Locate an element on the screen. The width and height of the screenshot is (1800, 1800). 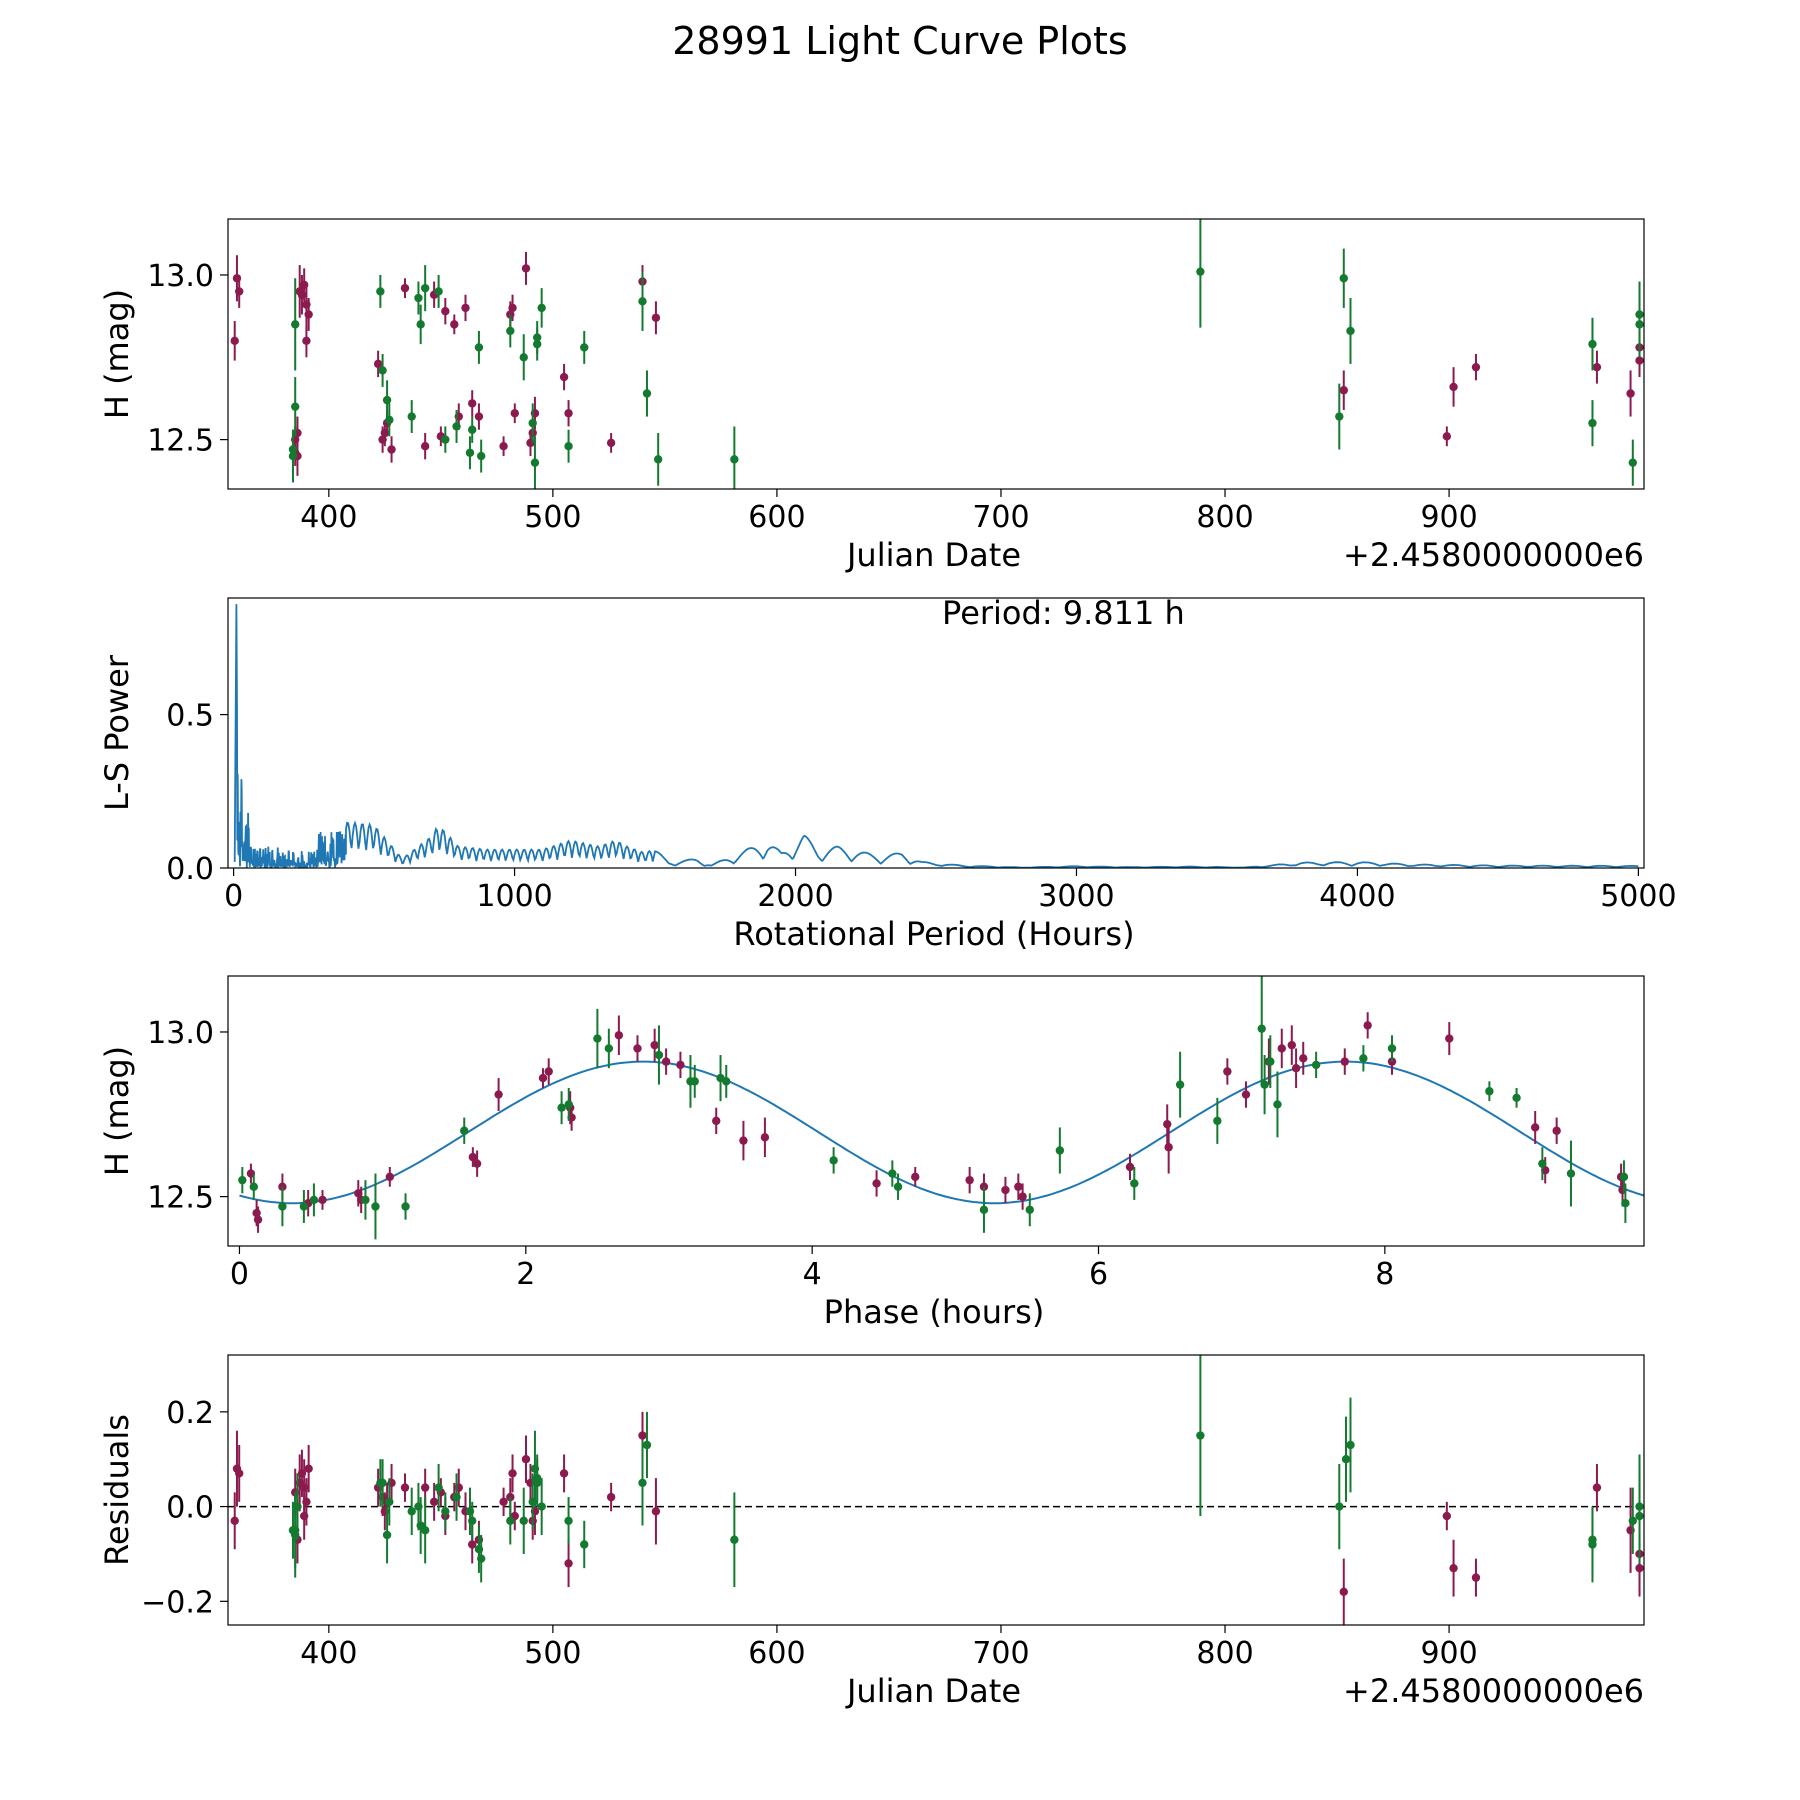
lightcurve-ytick-label: 12.5 is located at coordinates (180, 441).